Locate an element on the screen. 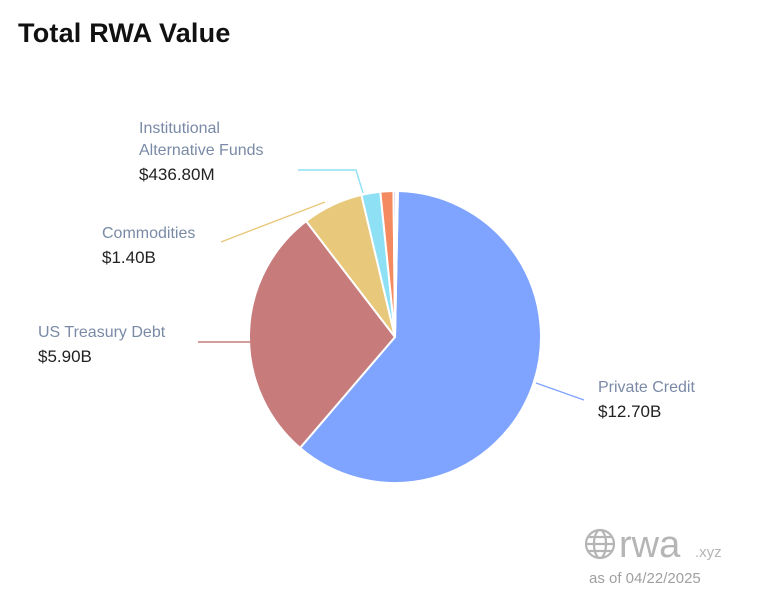  chart-title: Total RWA Value is located at coordinates (124, 33).